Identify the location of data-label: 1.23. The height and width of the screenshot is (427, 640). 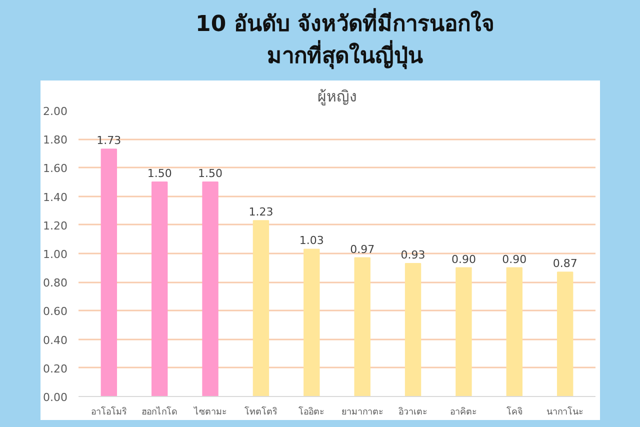
(261, 212).